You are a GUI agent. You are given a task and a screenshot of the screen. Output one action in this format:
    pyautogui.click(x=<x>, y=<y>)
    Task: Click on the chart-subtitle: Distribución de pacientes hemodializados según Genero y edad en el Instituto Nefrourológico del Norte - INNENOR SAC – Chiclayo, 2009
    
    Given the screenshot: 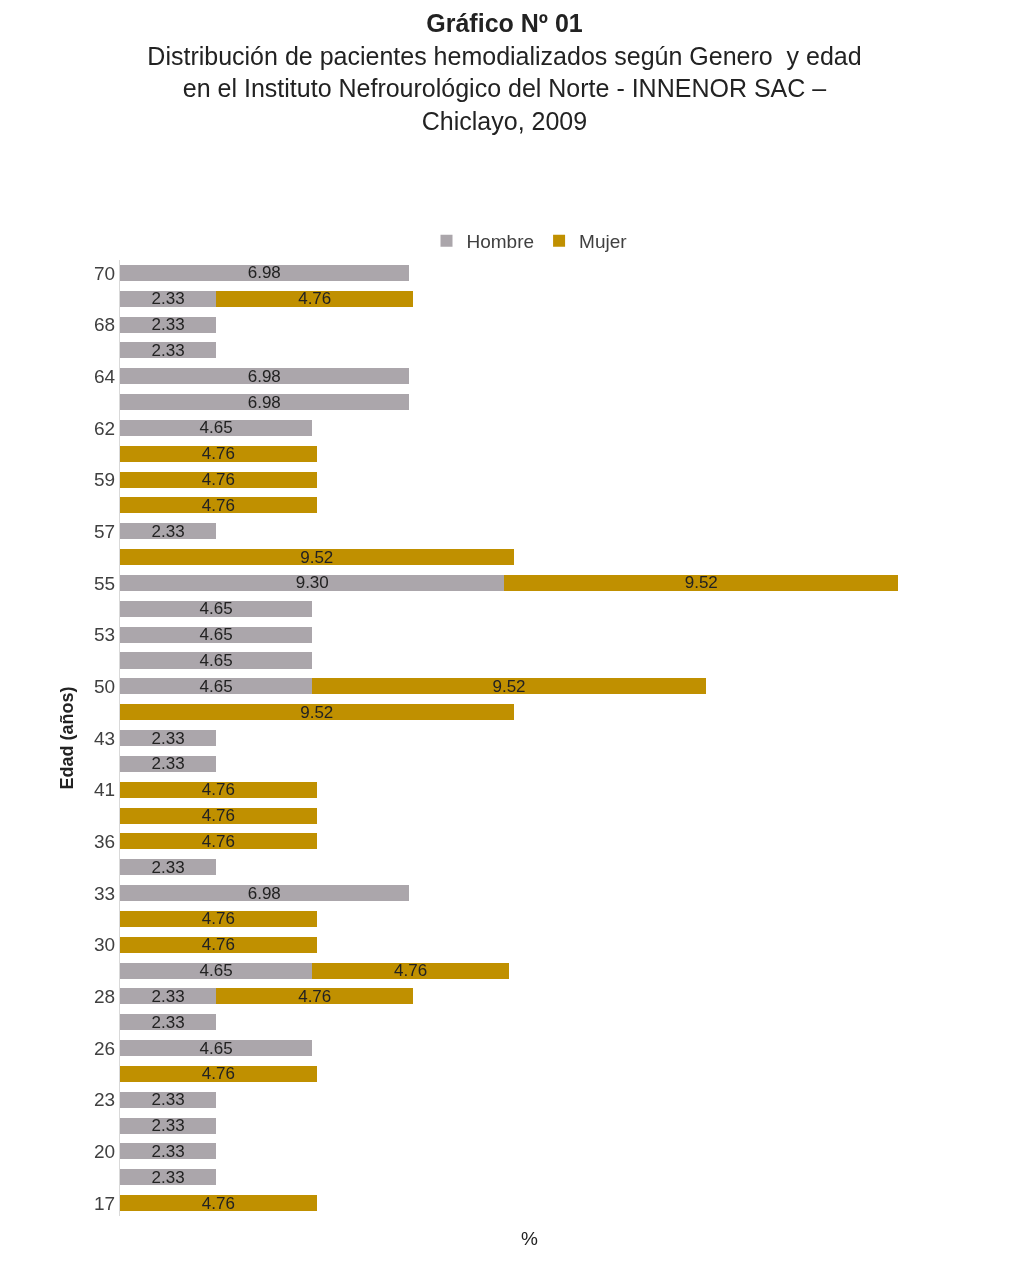 What is the action you would take?
    pyautogui.click(x=504, y=88)
    